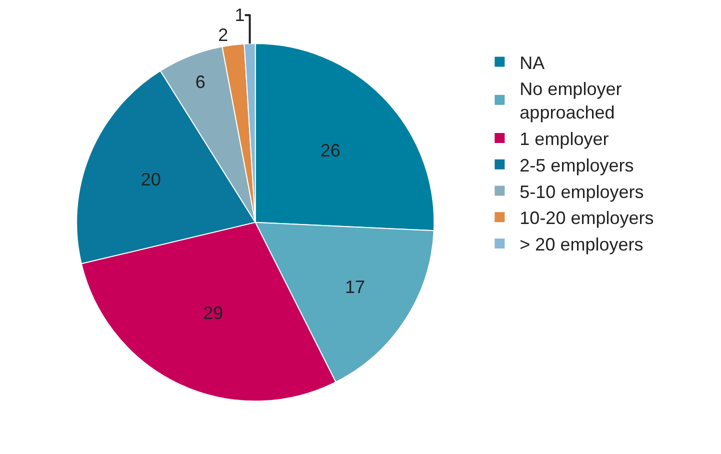  What do you see at coordinates (571, 101) in the screenshot?
I see `legend-label: No employer approached` at bounding box center [571, 101].